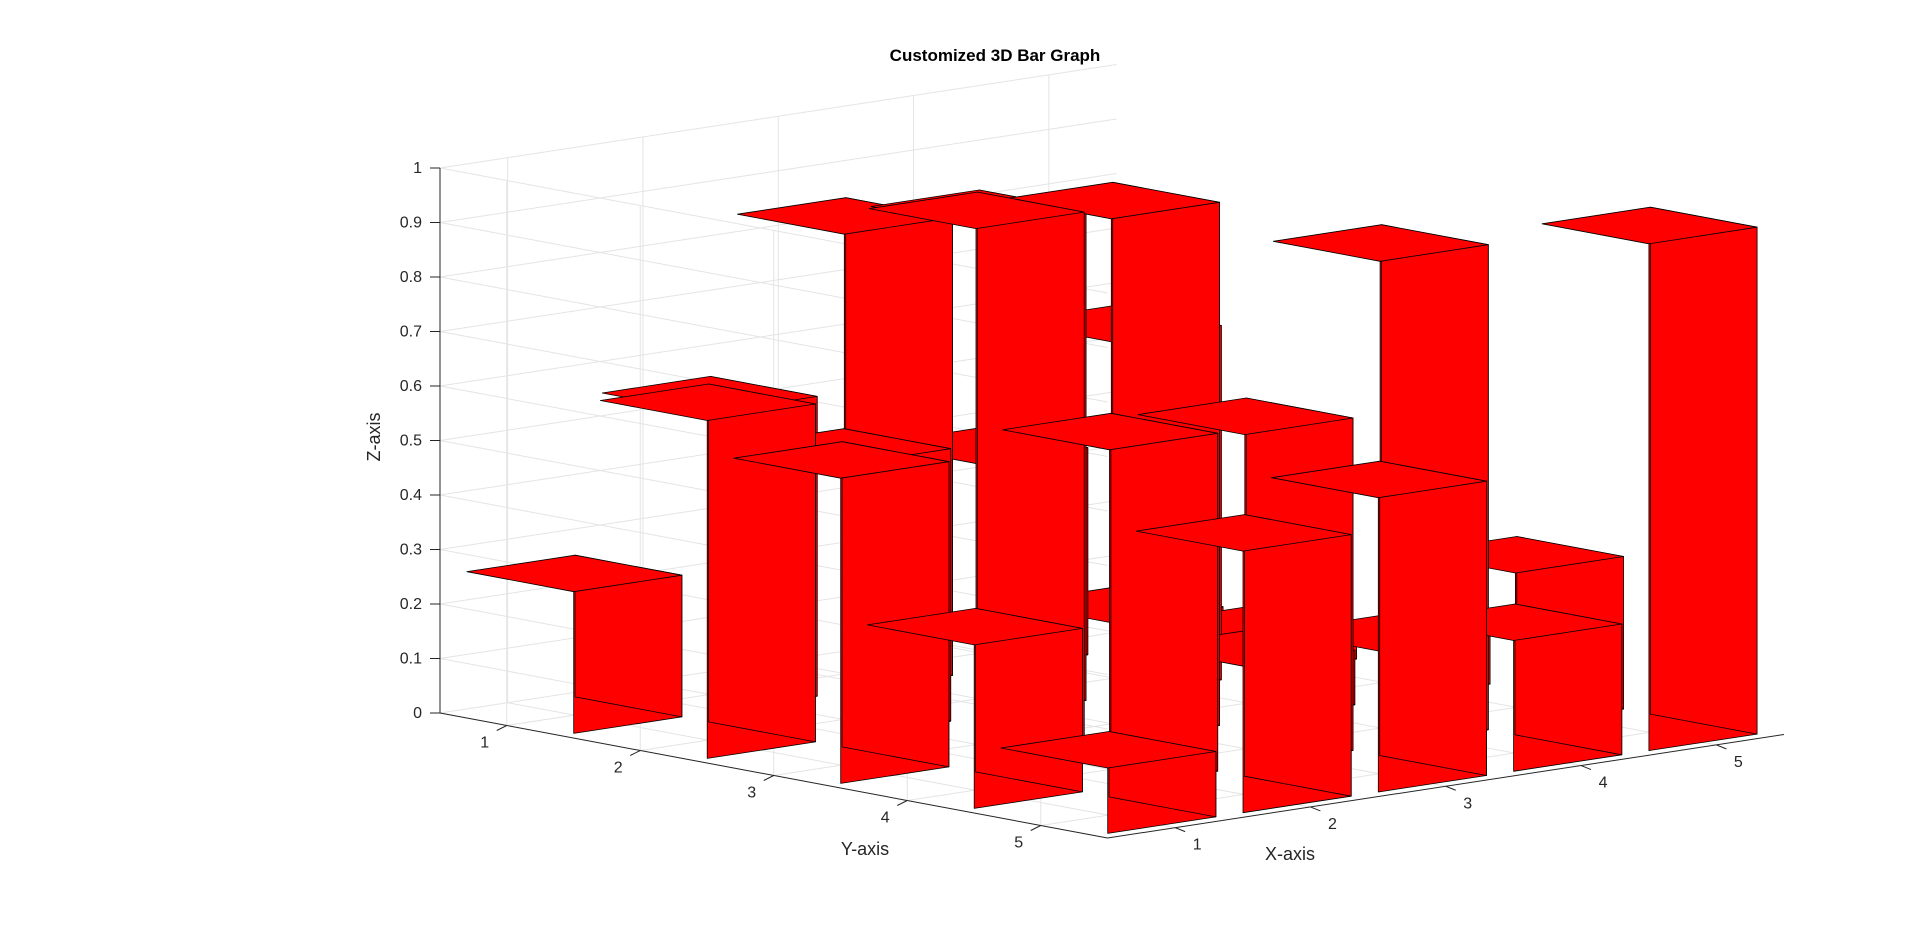 Image resolution: width=1920 pixels, height=926 pixels. Describe the element at coordinates (995, 55) in the screenshot. I see `chart-title: Customized 3D Bar Graph` at that location.